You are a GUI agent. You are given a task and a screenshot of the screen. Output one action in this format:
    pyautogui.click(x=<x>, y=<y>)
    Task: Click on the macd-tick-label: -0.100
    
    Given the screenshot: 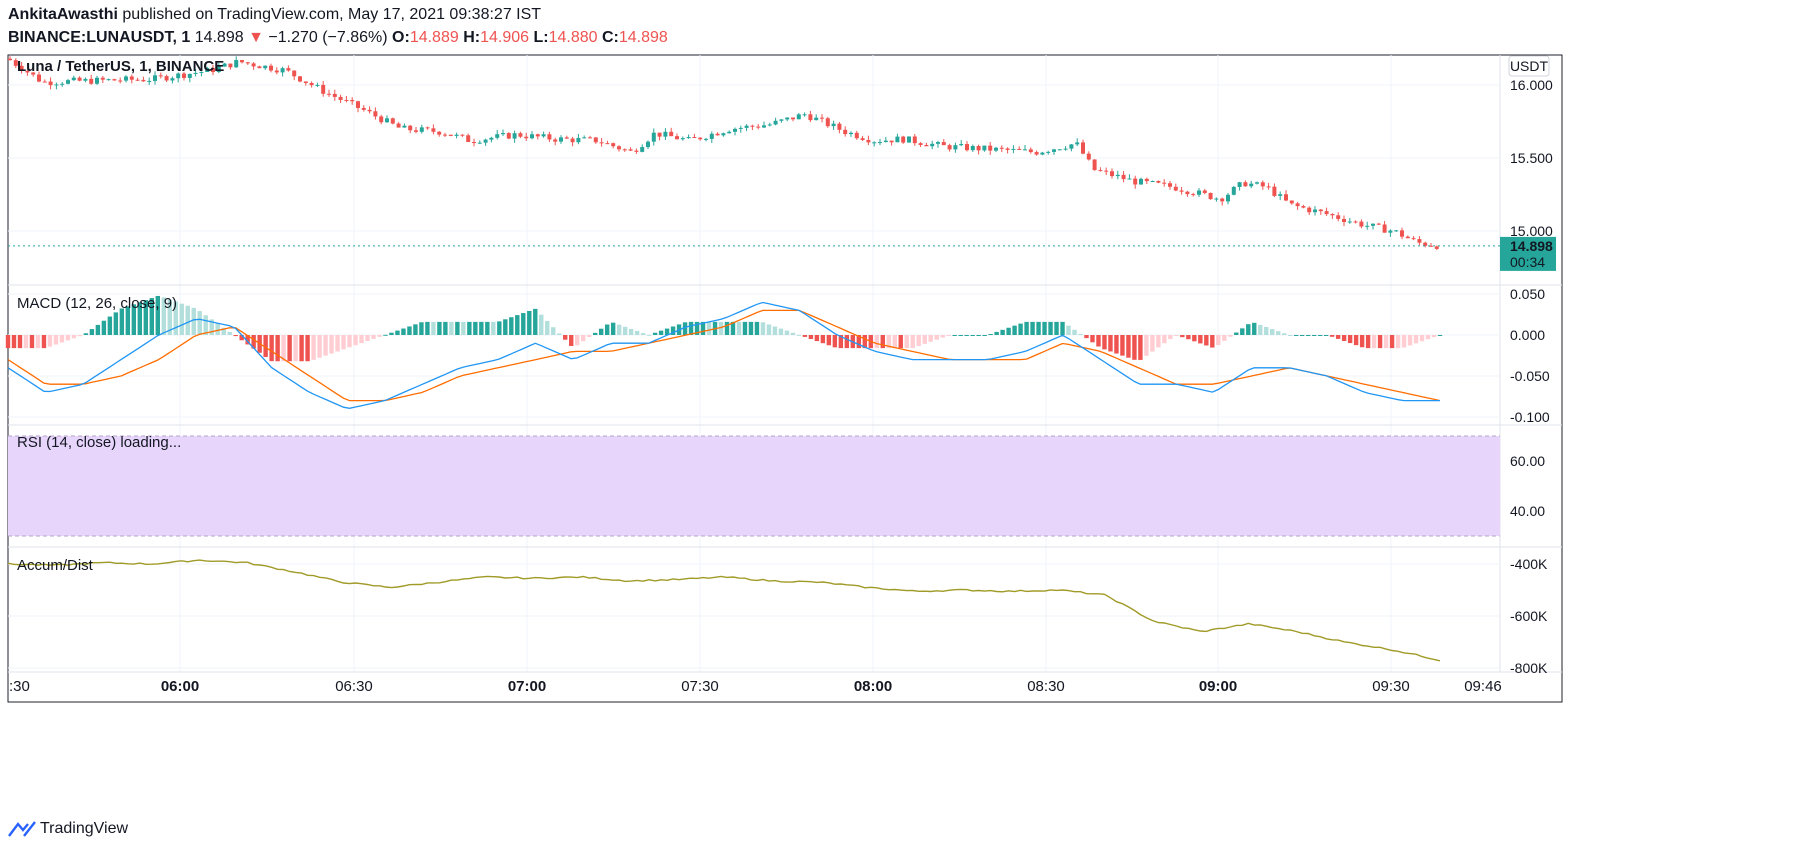 What is the action you would take?
    pyautogui.click(x=1530, y=417)
    